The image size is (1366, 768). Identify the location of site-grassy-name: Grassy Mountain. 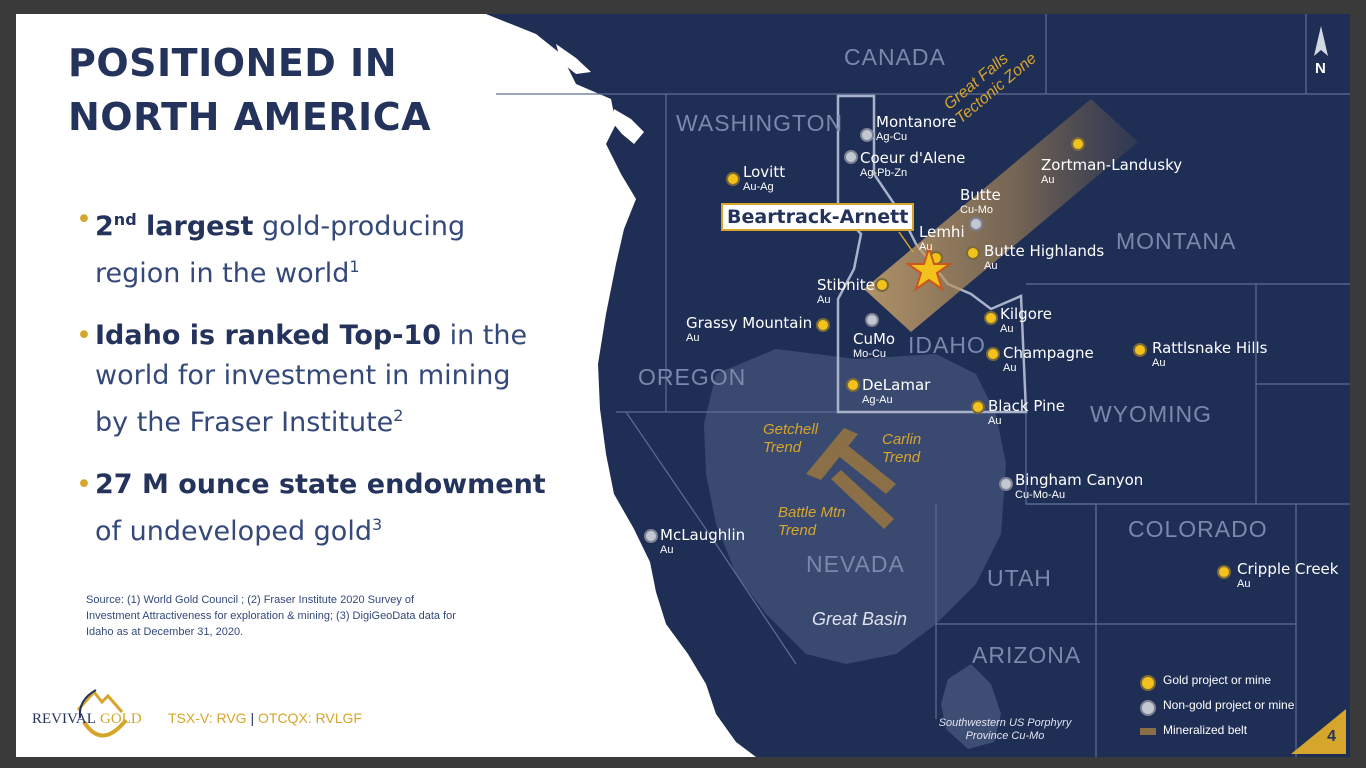
(749, 323).